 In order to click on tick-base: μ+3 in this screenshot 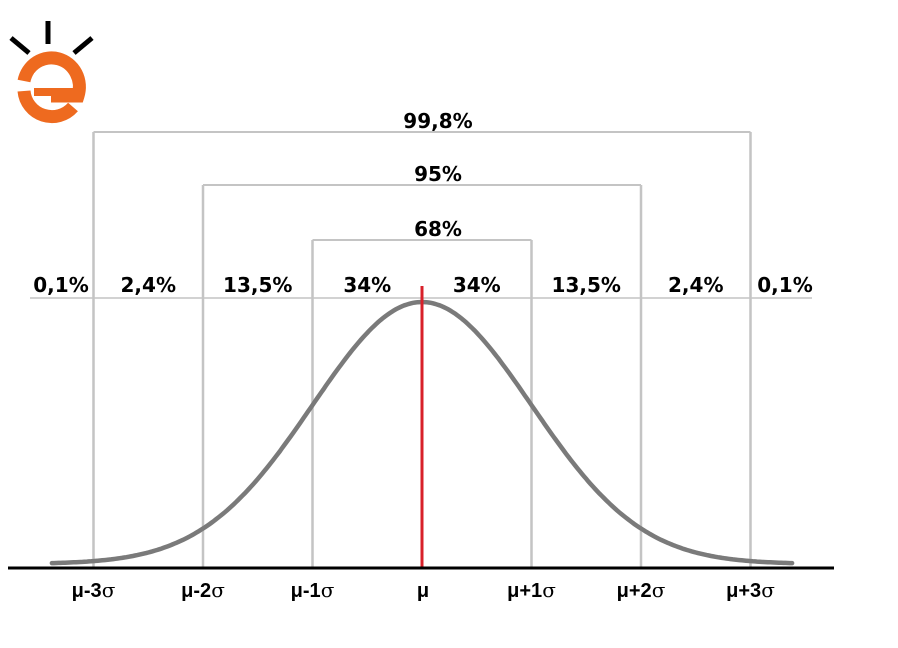, I will do `click(743, 591)`.